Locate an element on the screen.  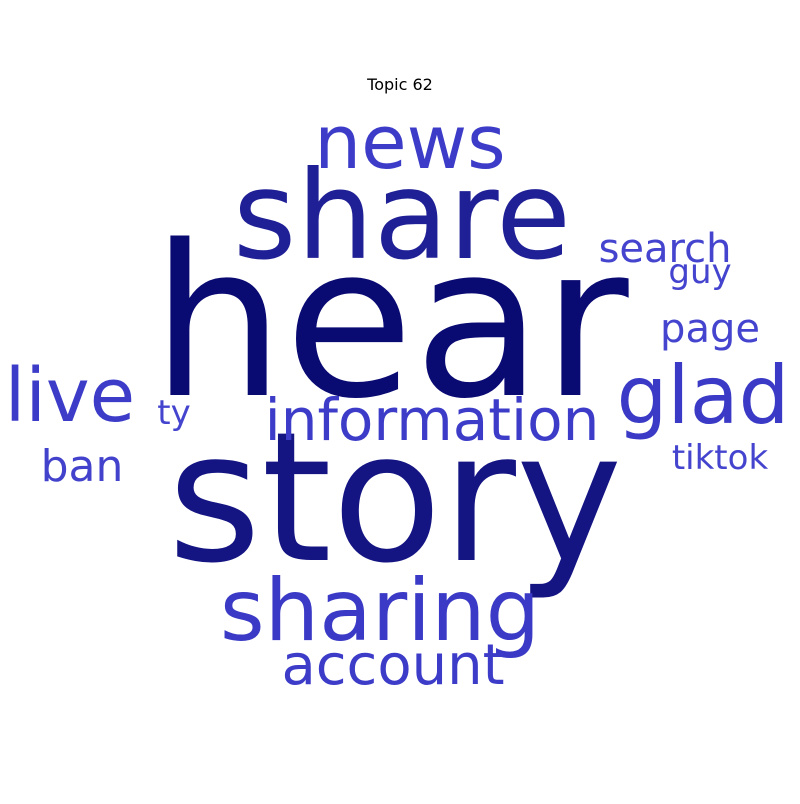
word-share: share is located at coordinates (402, 216).